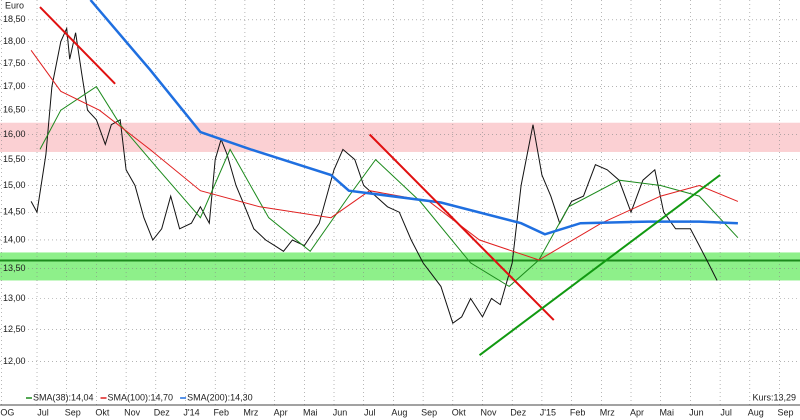  What do you see at coordinates (14, 110) in the screenshot?
I see `y-tick-label: 16,50` at bounding box center [14, 110].